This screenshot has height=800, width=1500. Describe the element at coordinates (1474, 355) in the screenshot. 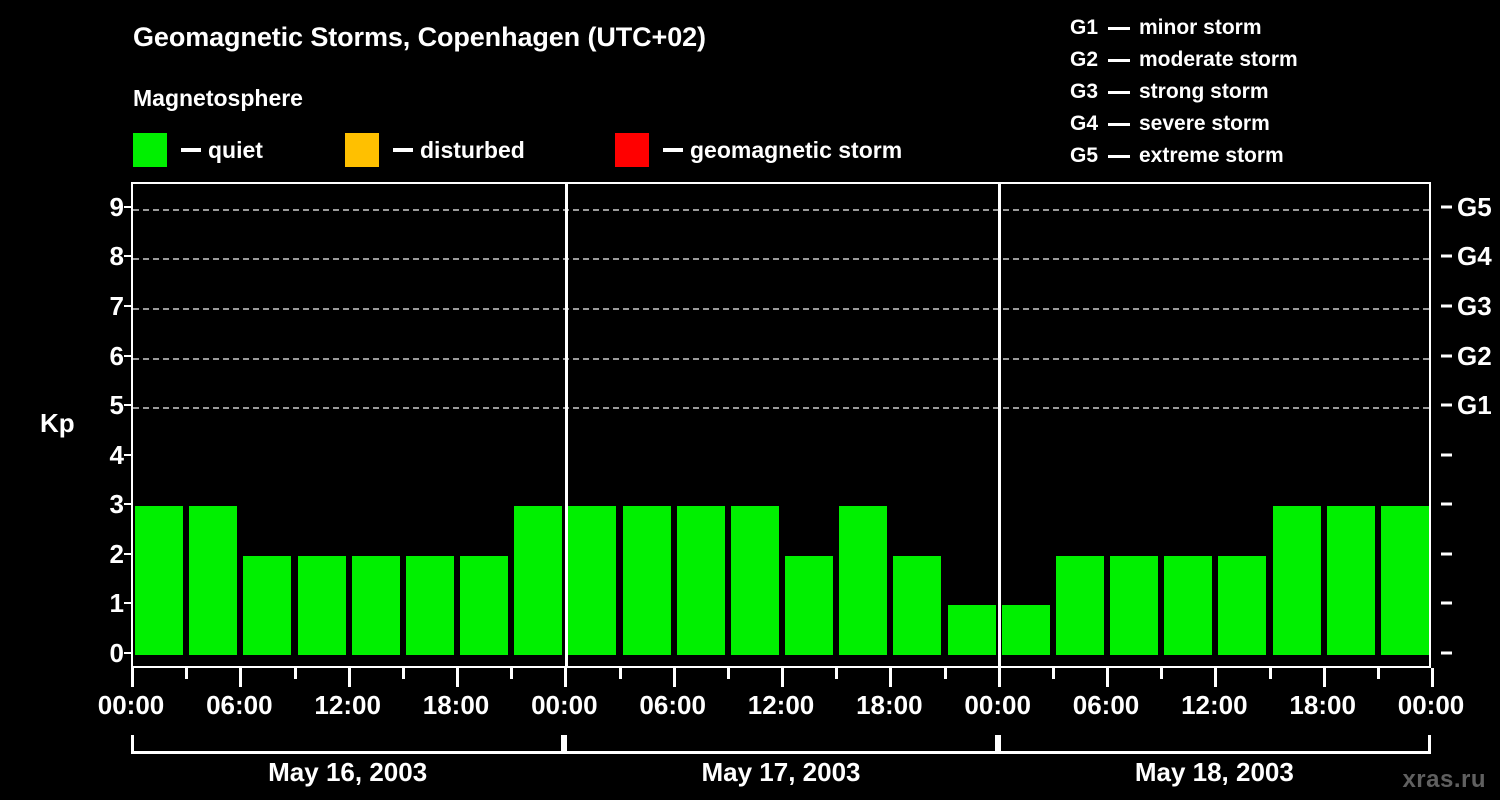

I see `g-axis-label-g2: G2` at that location.